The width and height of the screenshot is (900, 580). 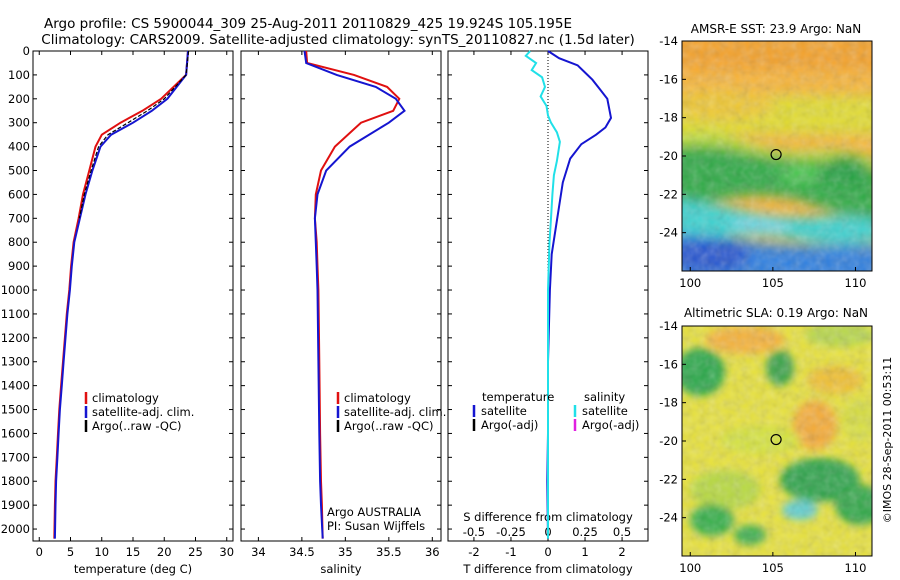 I want to click on y-tick-label: 1300, so click(x=15, y=362).